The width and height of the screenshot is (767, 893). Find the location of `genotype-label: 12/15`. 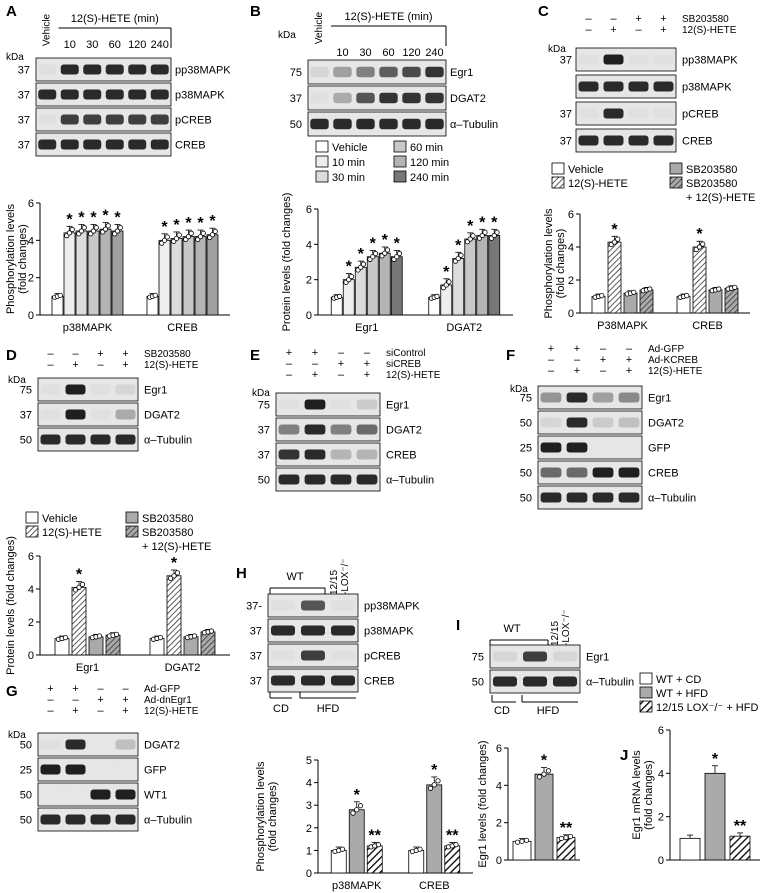

genotype-label: 12/15 is located at coordinates (334, 582).